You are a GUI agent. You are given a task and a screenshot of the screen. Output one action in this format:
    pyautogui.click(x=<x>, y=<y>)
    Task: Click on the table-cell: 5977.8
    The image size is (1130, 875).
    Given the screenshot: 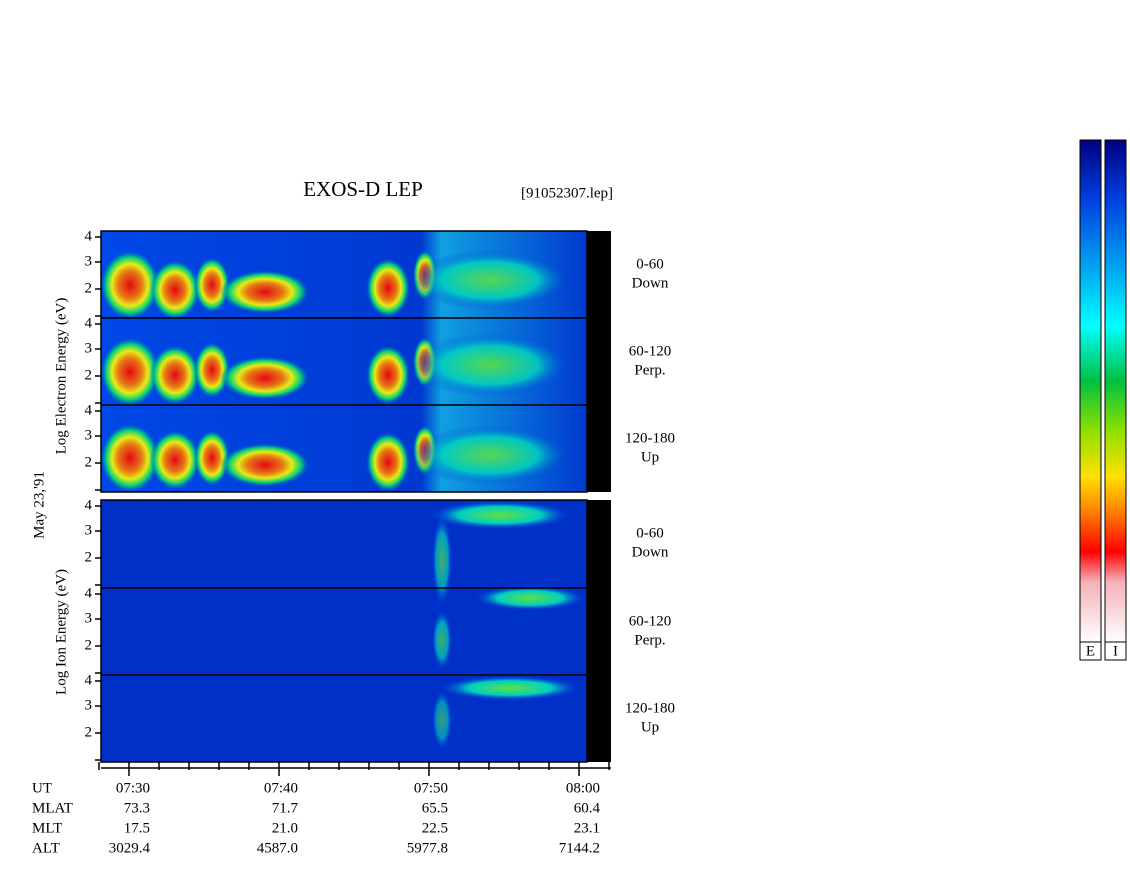 What is the action you would take?
    pyautogui.click(x=427, y=848)
    